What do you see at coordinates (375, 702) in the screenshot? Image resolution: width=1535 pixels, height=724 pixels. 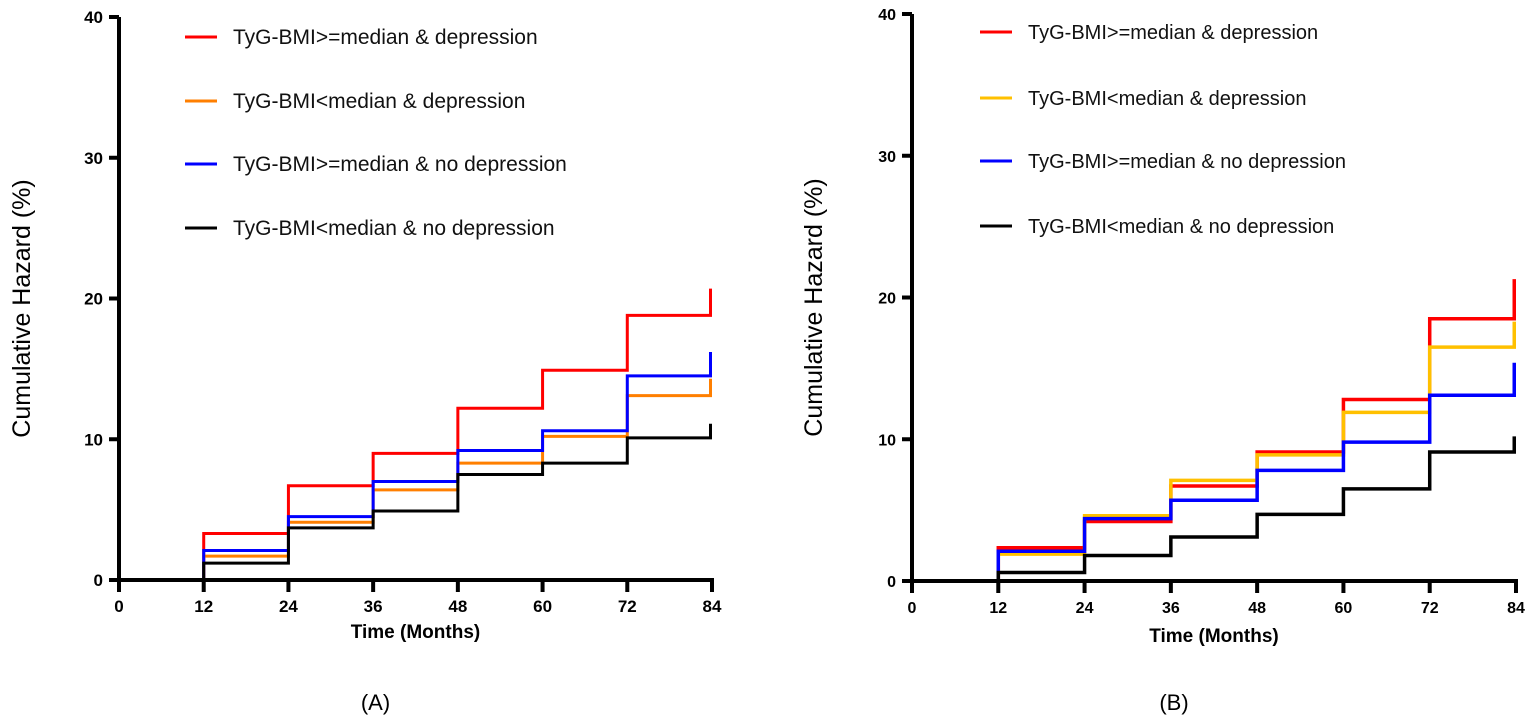 I see `panel-label: (A)` at bounding box center [375, 702].